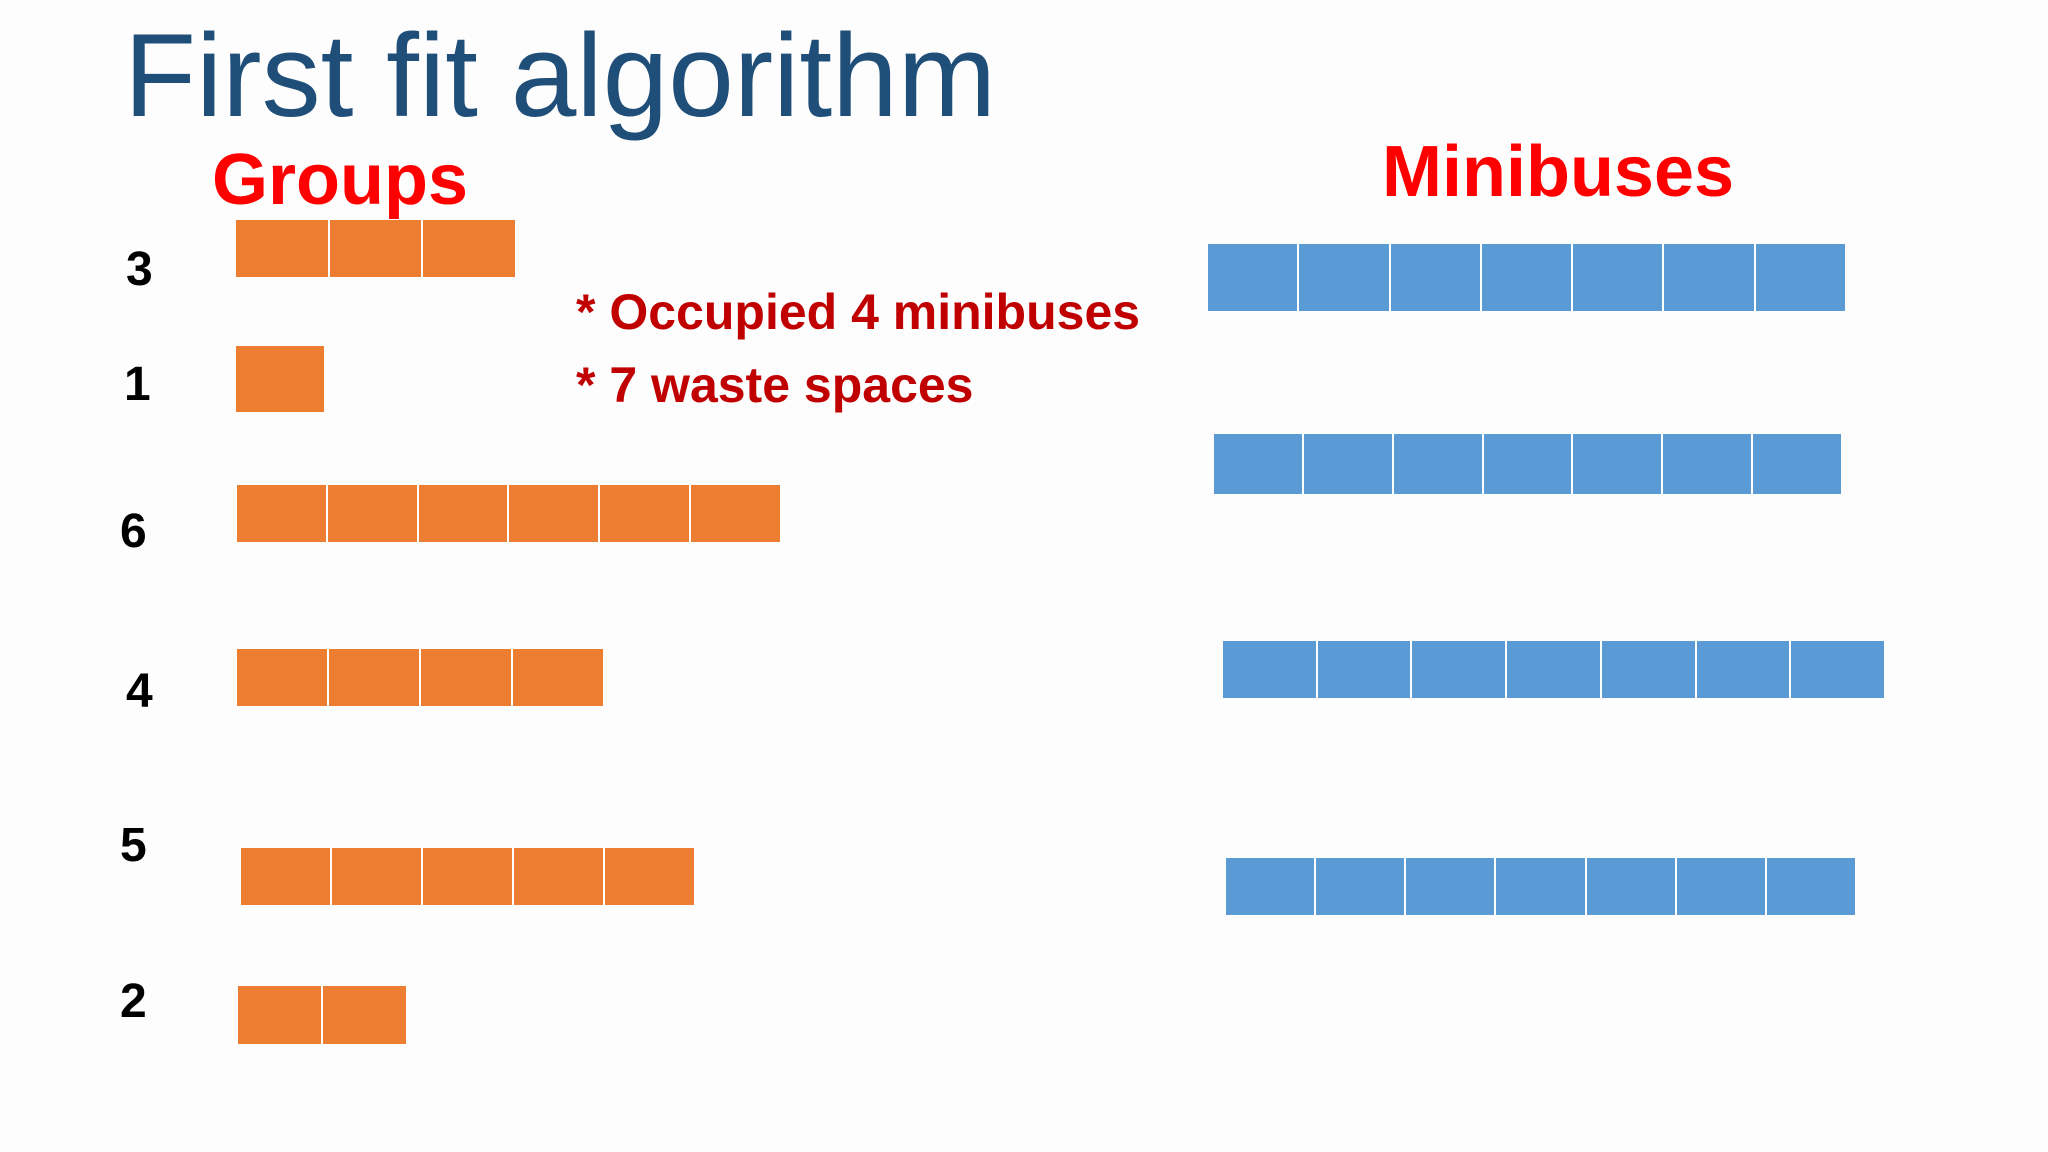 Image resolution: width=2048 pixels, height=1152 pixels. What do you see at coordinates (133, 1001) in the screenshot?
I see `group-size-label: 2` at bounding box center [133, 1001].